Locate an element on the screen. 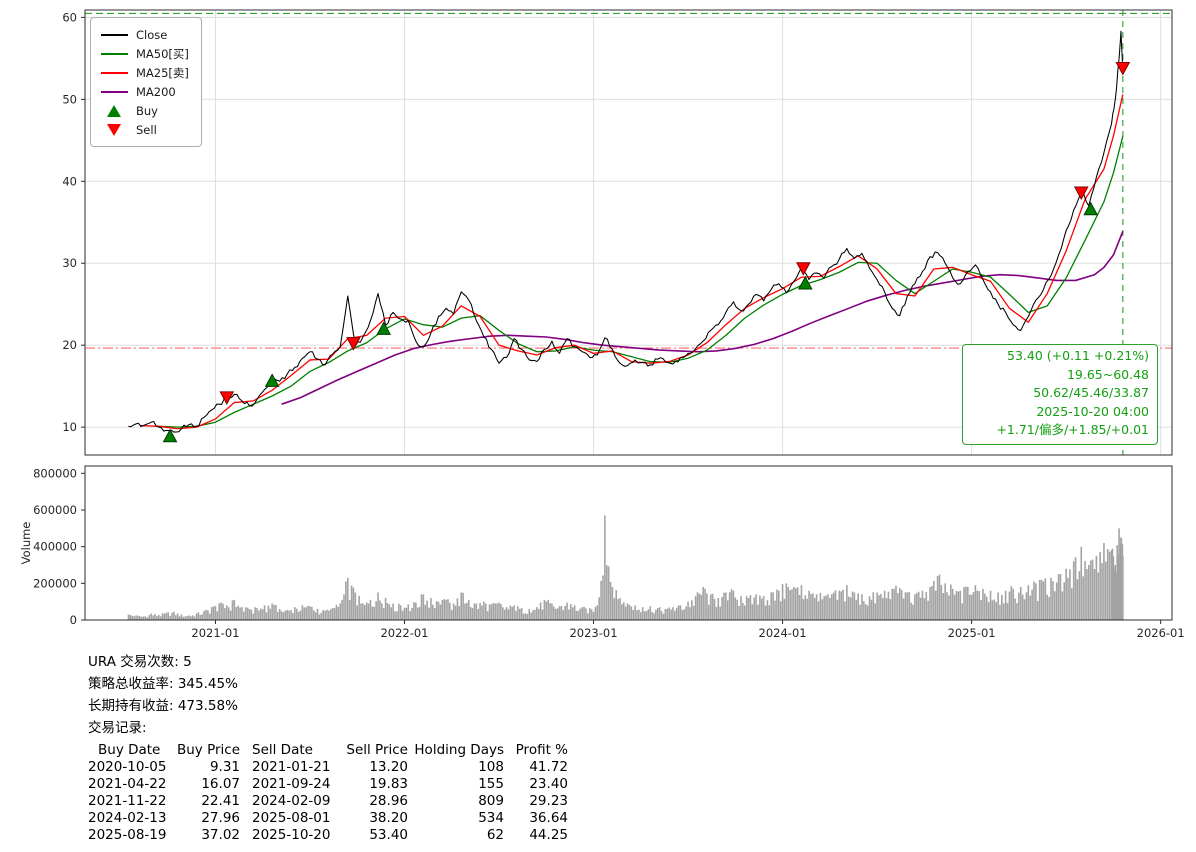 This screenshot has height=852, width=1196. trade-row: 2020-10-05 9.31 2021-01-21 13.20 108 41.72 is located at coordinates (328, 767).